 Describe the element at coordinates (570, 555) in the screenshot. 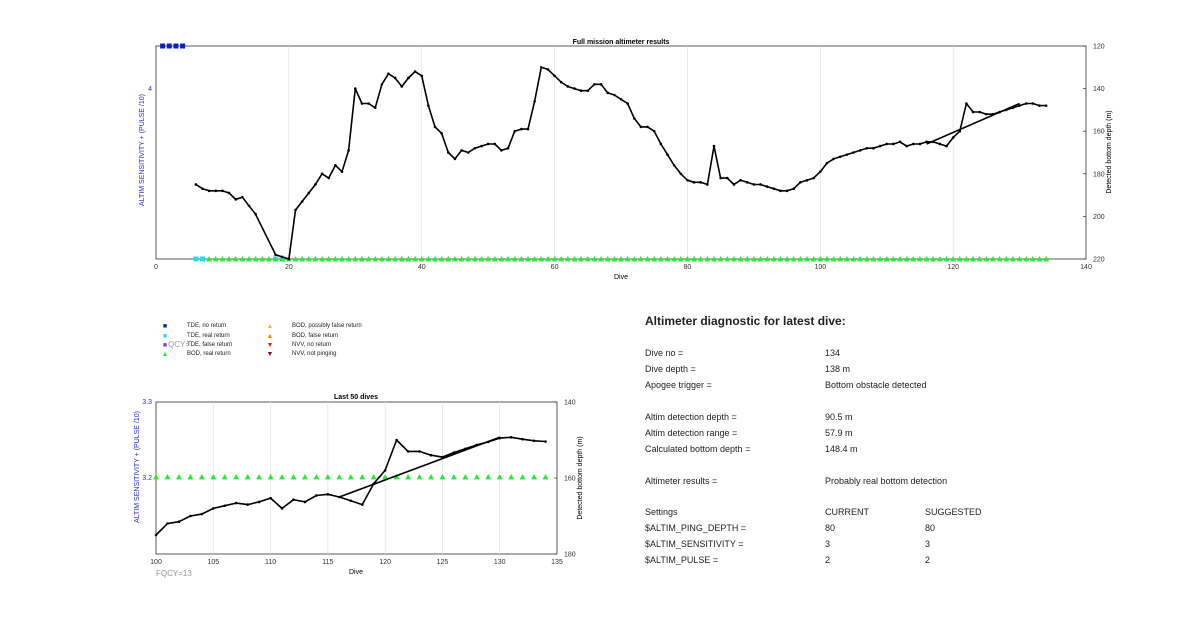

I see `y-tick-label: 180` at that location.